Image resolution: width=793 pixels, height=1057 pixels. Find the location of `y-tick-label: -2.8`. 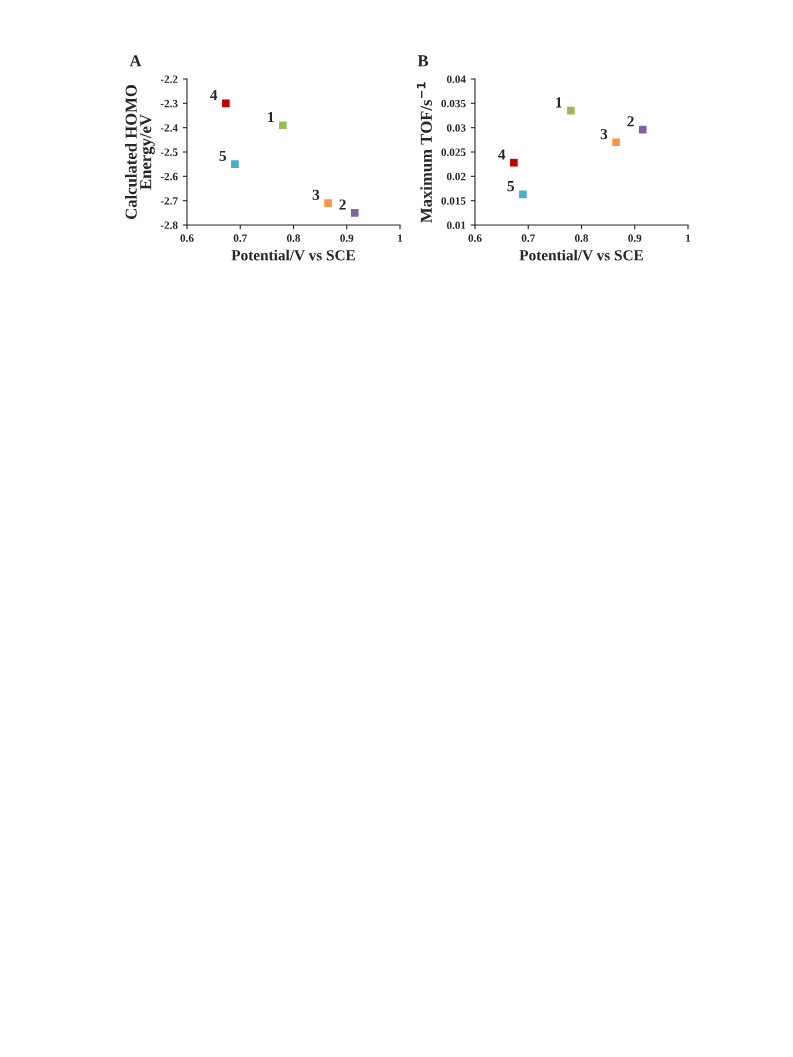

y-tick-label: -2.8 is located at coordinates (169, 225).